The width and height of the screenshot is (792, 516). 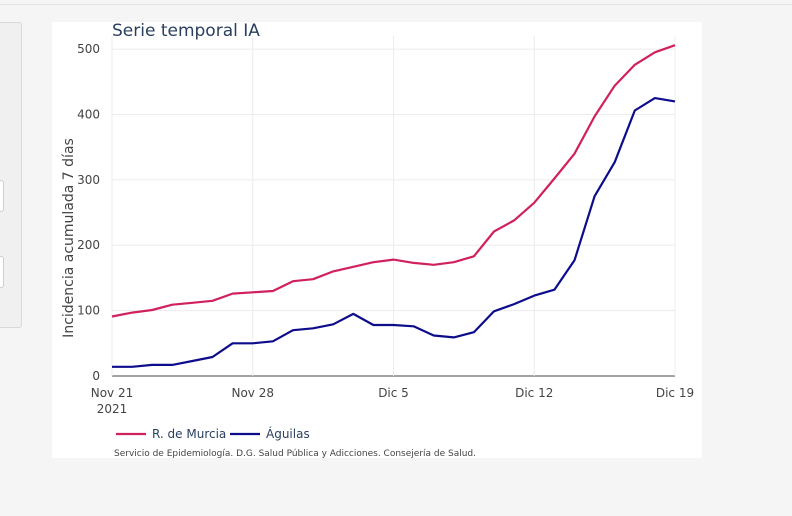 What do you see at coordinates (392, 401) in the screenshot?
I see `x-axis-ticks: Nov 21 2021 Nov 28 Dic 5 Dic 12 Dic 19` at bounding box center [392, 401].